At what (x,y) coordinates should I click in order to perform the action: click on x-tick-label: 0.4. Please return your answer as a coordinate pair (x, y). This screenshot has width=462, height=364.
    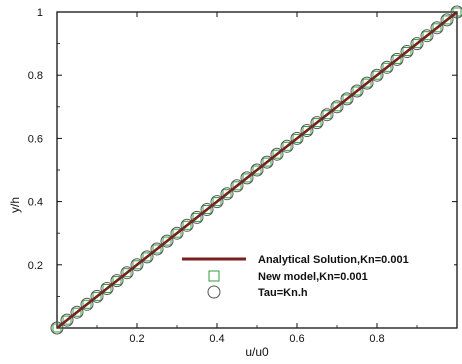
    Looking at the image, I should click on (216, 339).